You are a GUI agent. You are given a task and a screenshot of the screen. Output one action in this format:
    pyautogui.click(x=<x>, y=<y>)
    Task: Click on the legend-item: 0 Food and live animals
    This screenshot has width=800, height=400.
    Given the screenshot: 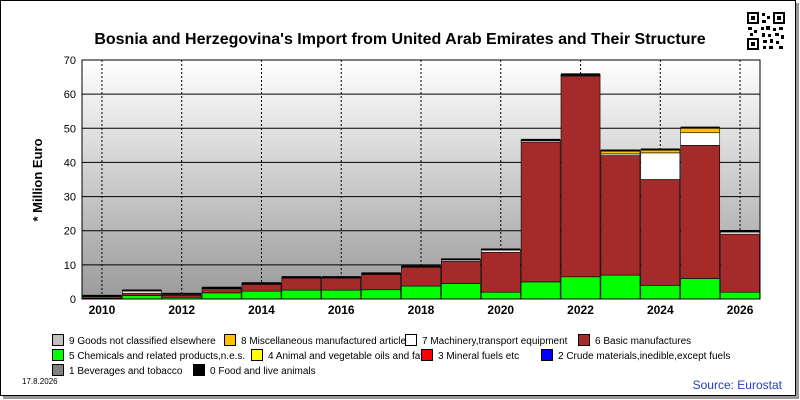 What is the action you would take?
    pyautogui.click(x=254, y=371)
    